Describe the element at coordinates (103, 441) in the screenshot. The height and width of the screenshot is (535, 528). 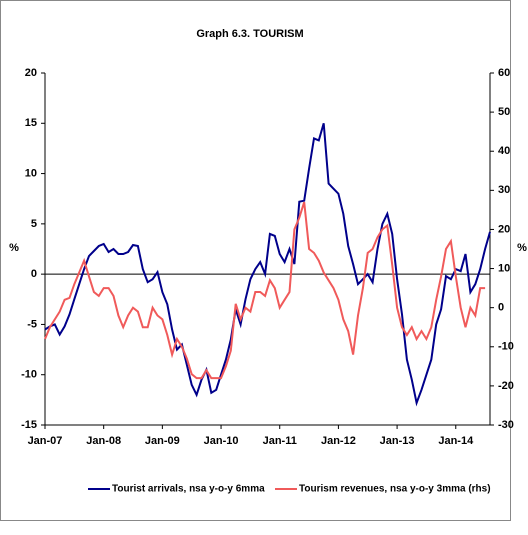
I see `x-tick-label: Jan-08` at that location.